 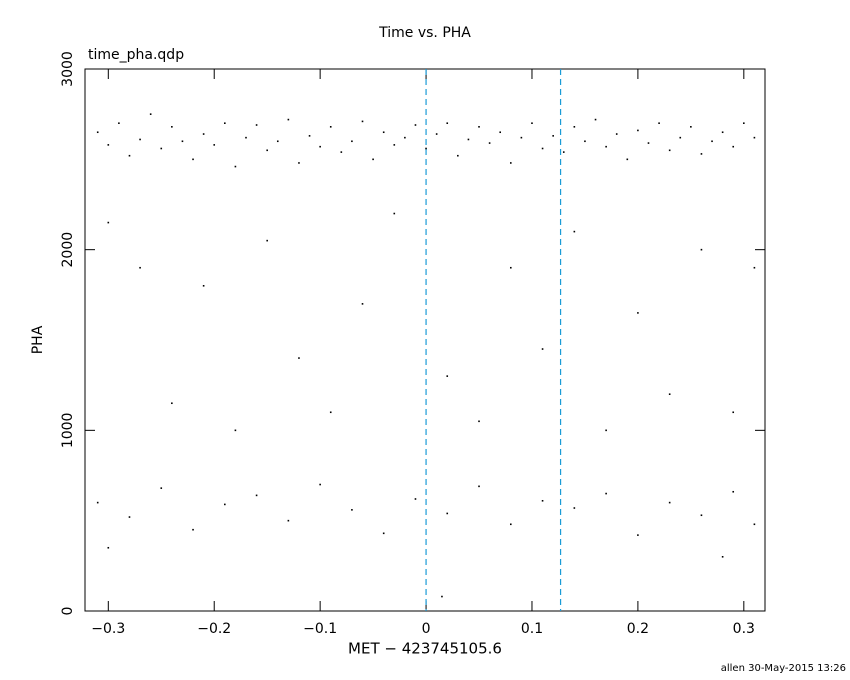 What do you see at coordinates (108, 629) in the screenshot?
I see `x-tick-label: −0.3` at bounding box center [108, 629].